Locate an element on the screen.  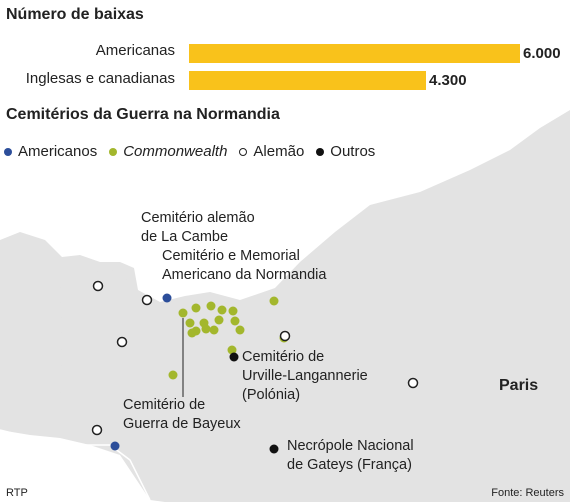
legend-label: Americanos is located at coordinates (58, 151).